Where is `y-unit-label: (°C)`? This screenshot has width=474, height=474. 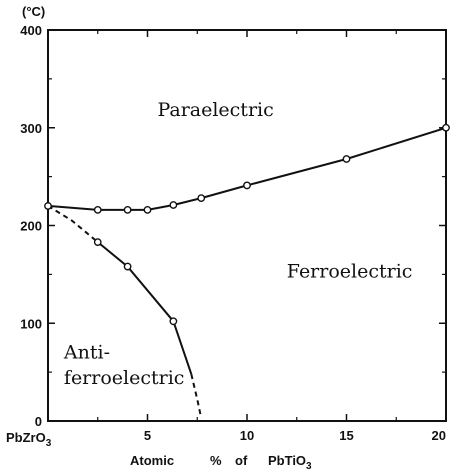
y-unit-label: (°C) is located at coordinates (33, 11).